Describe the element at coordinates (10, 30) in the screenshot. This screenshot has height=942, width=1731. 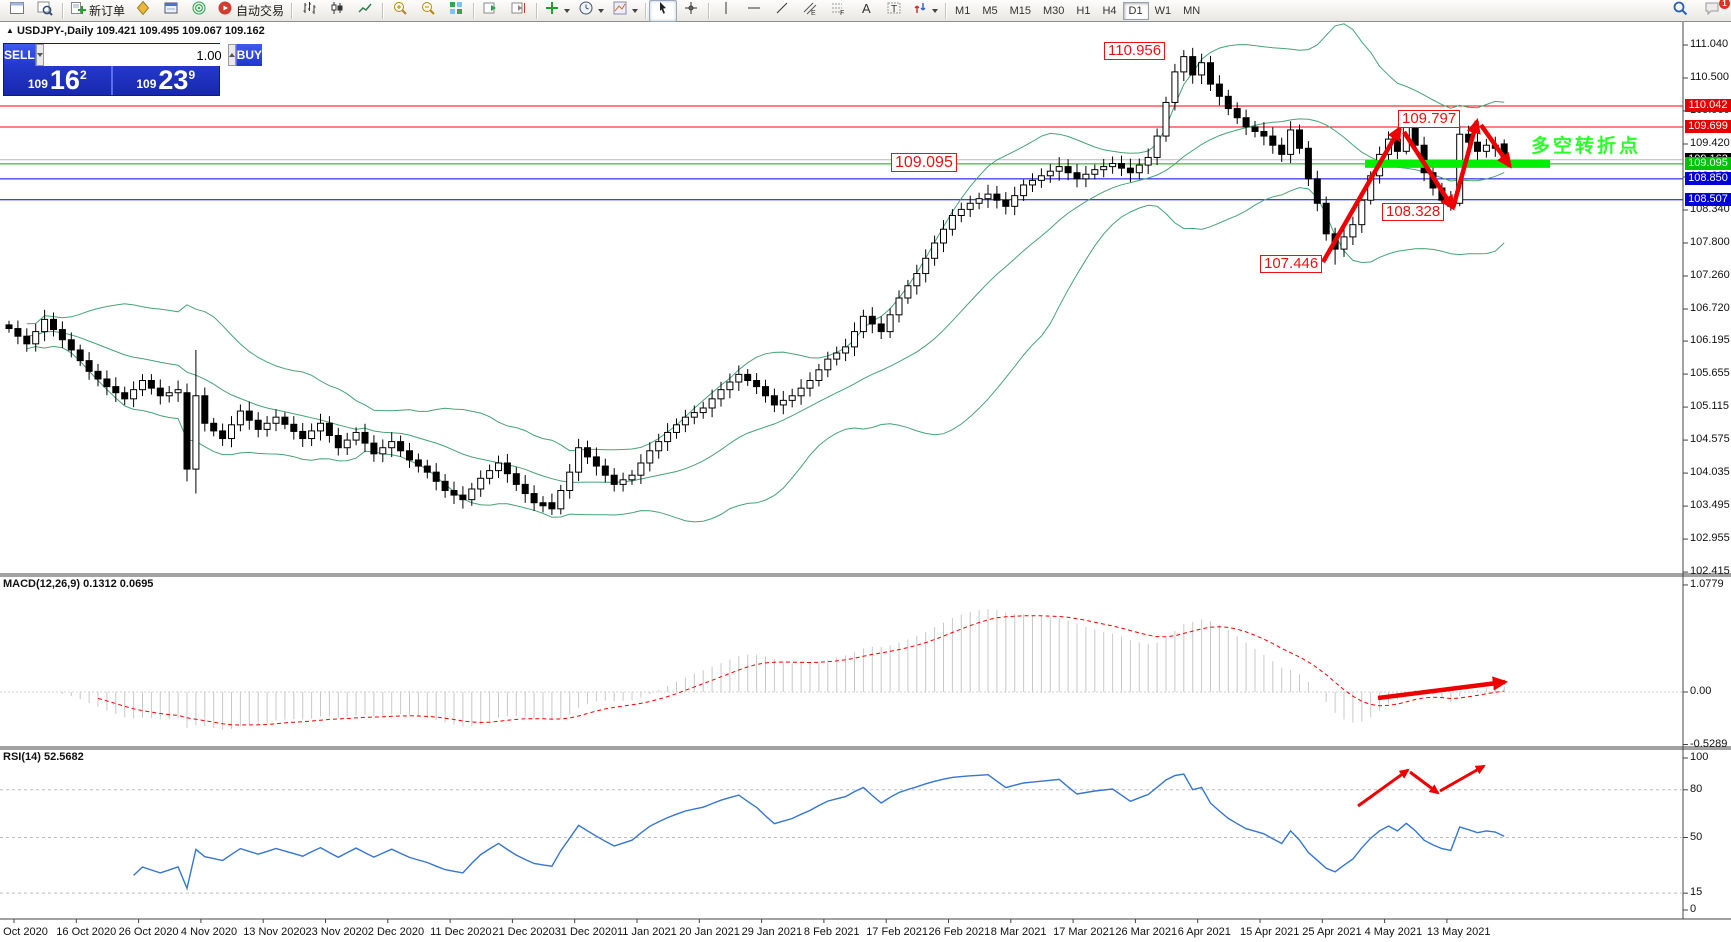
I see `collapse-triangle-icon: ▲` at that location.